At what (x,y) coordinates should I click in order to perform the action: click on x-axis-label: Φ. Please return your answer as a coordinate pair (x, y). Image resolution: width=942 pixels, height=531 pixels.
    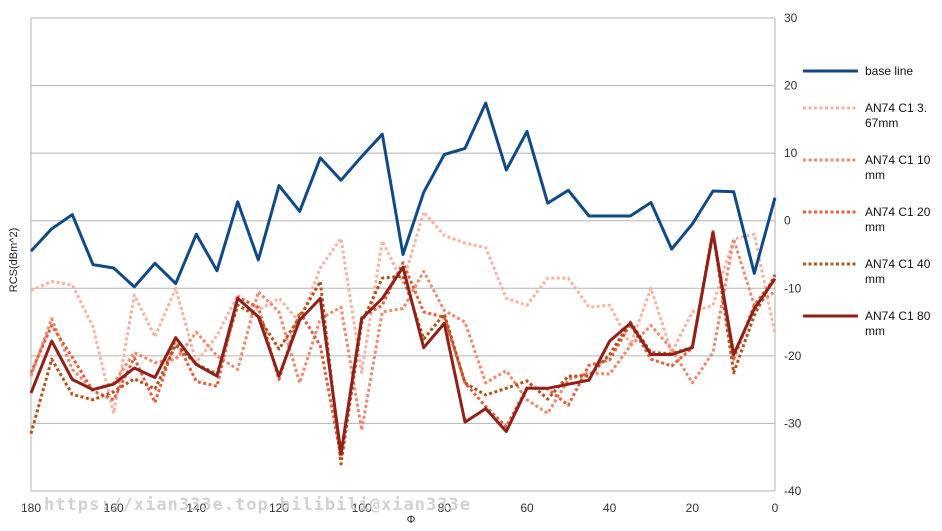
    Looking at the image, I should click on (411, 520).